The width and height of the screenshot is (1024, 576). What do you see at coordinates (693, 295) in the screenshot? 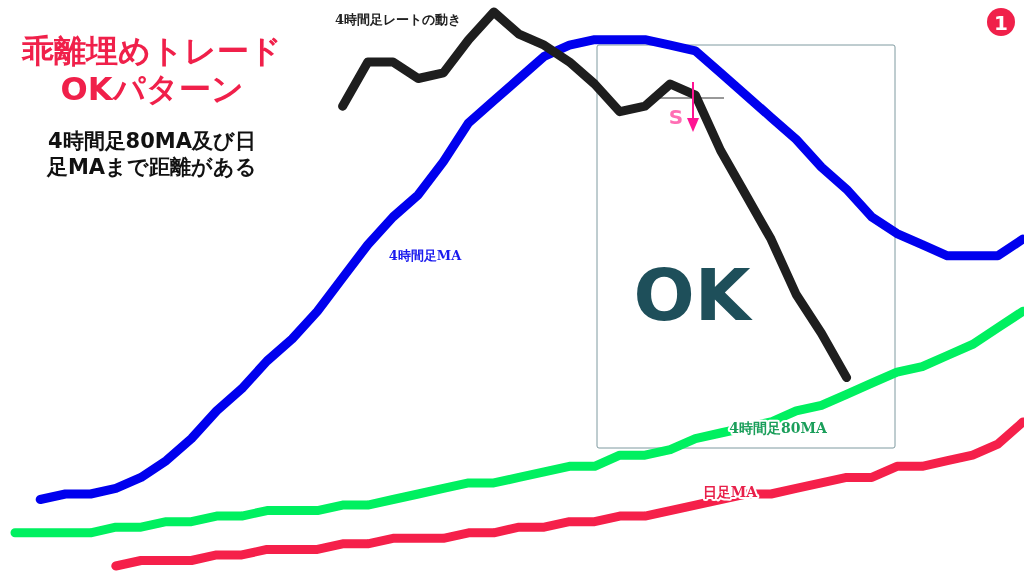
I see `annotation: OK` at bounding box center [693, 295].